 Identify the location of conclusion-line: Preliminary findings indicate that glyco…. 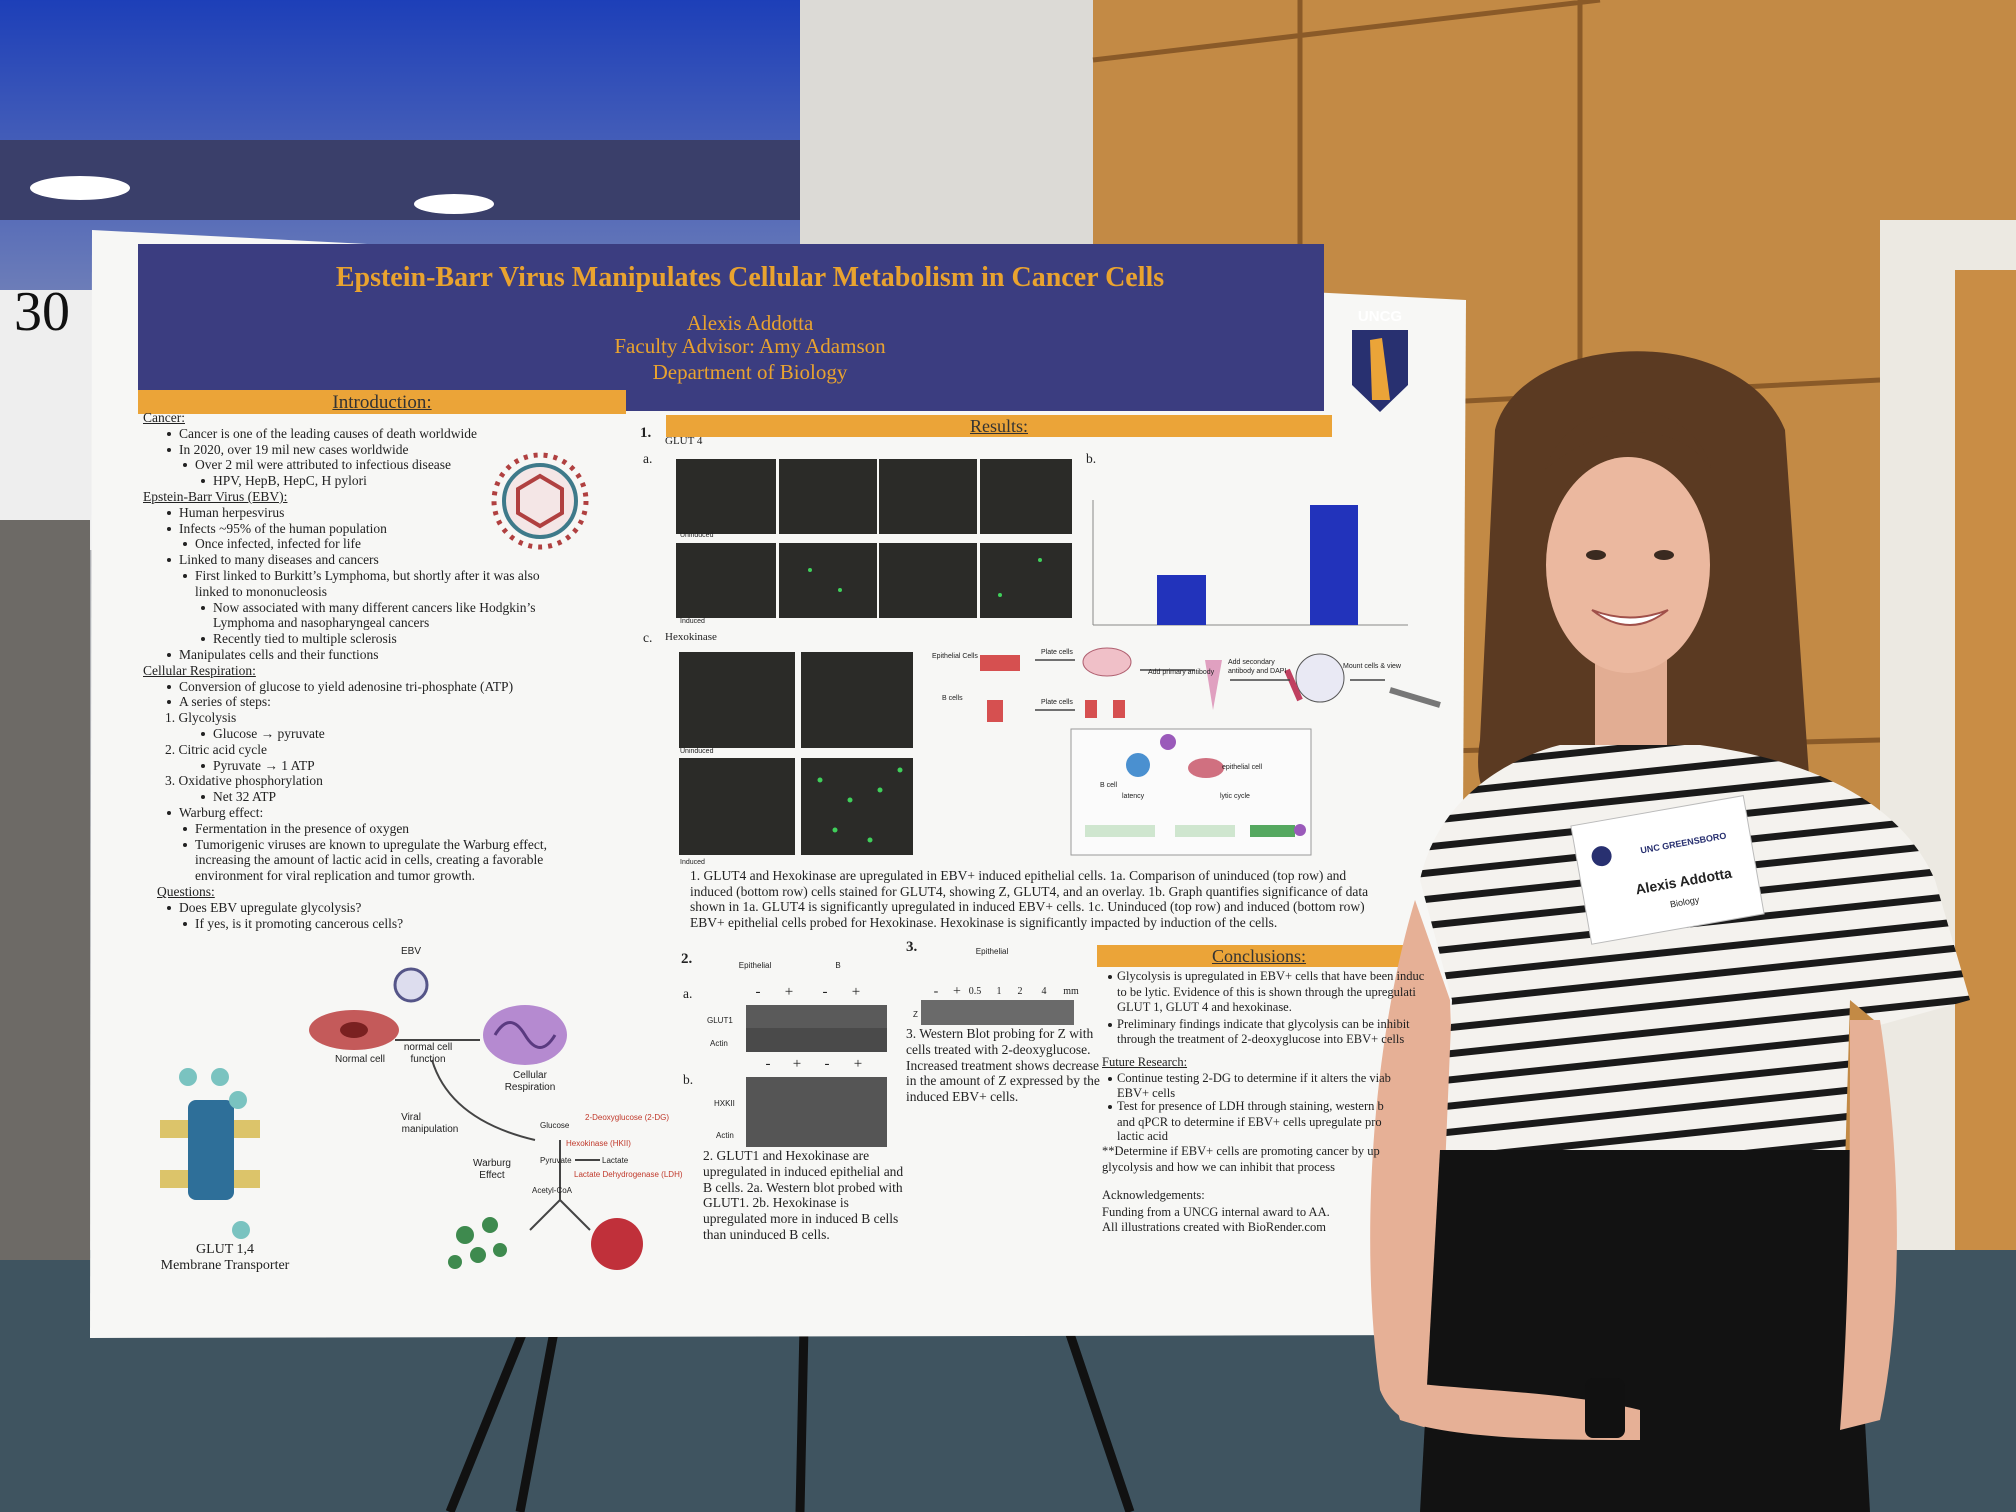
(1263, 1024).